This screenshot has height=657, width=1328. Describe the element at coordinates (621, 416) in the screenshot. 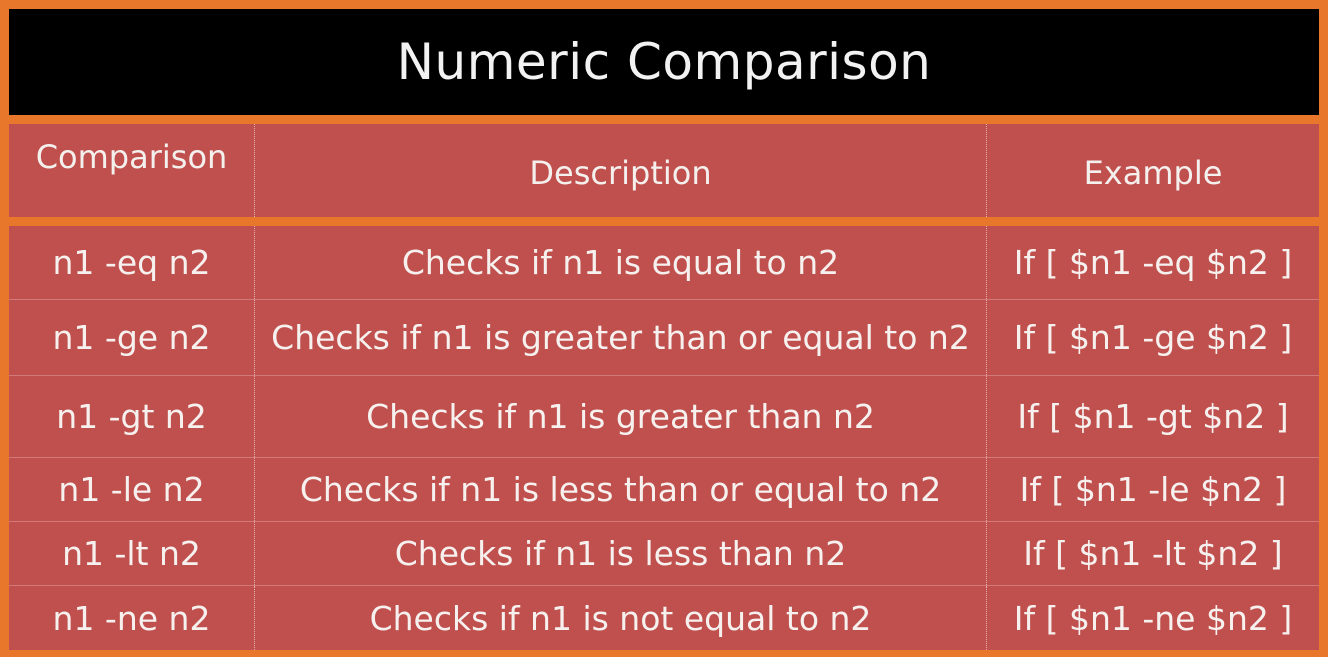

I see `description-cell: Checks if n1 is greater than n2` at that location.